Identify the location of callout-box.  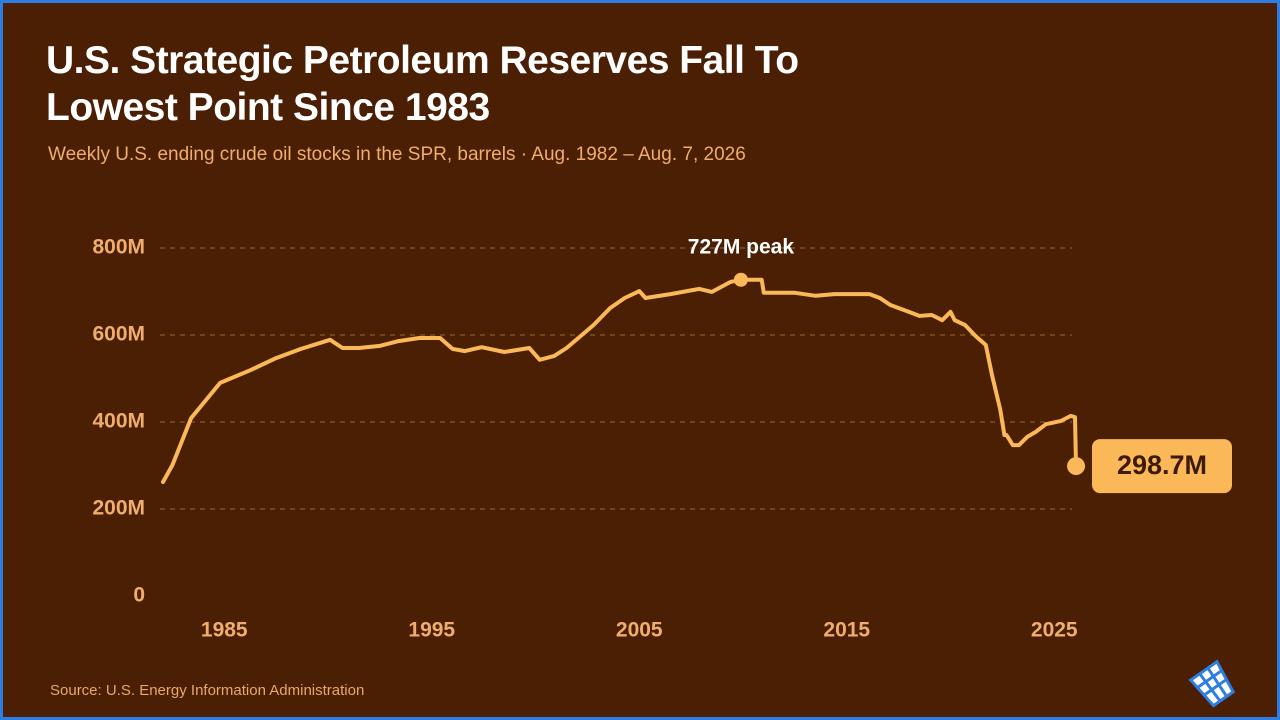
(1162, 466).